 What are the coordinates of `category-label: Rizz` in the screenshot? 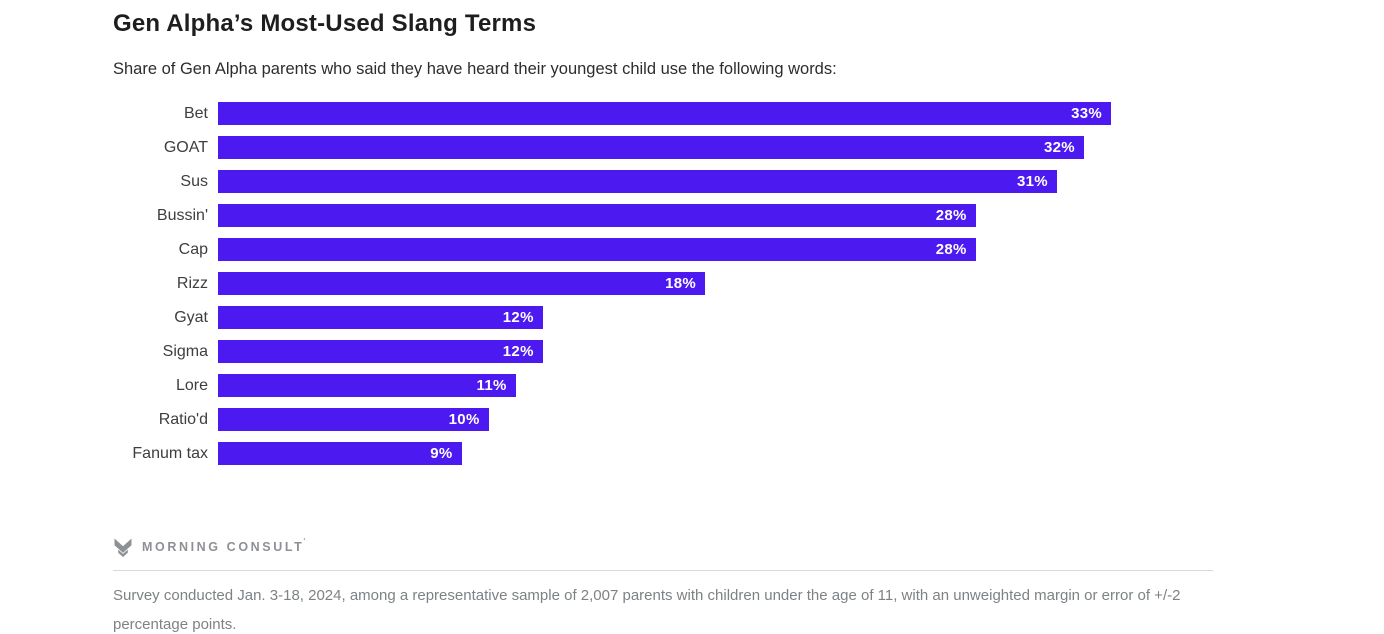 It's located at (192, 283).